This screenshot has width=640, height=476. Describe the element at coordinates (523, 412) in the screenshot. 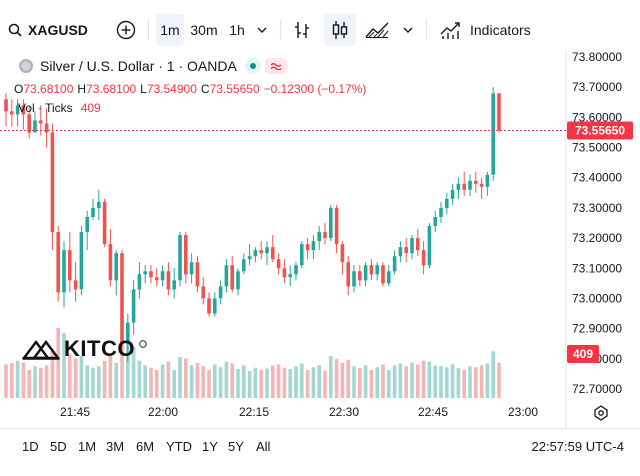

I see `time-tick-label: 23:00` at that location.